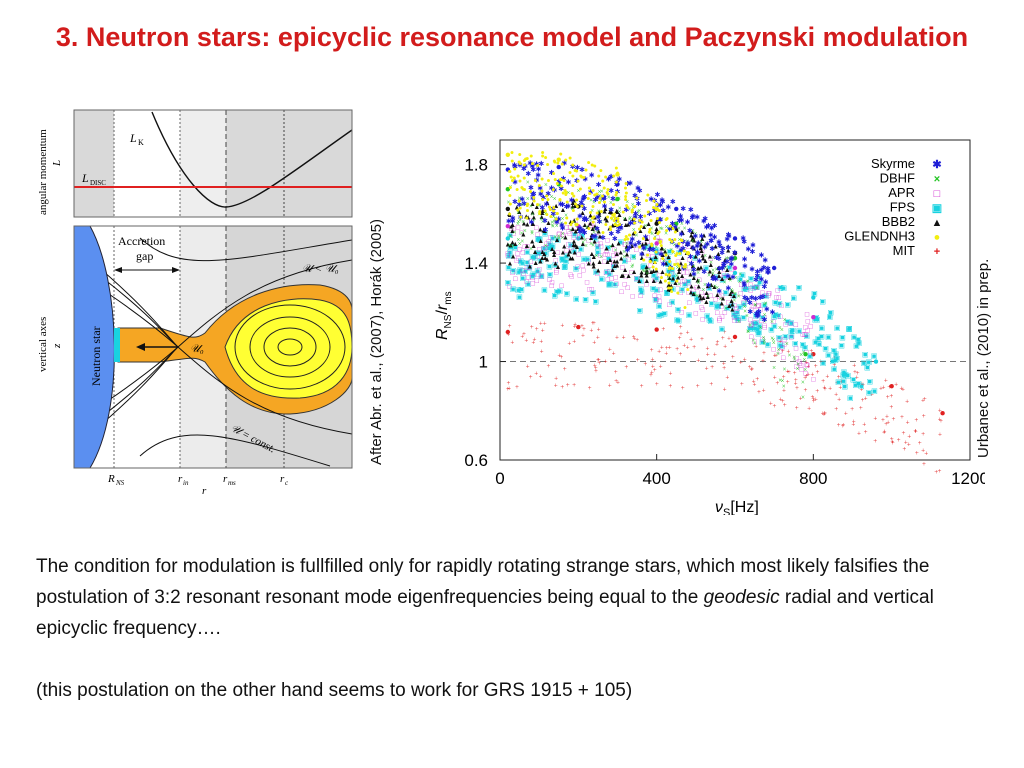 The image size is (1024, 768). I want to click on svg-text: R, so click(111, 479).